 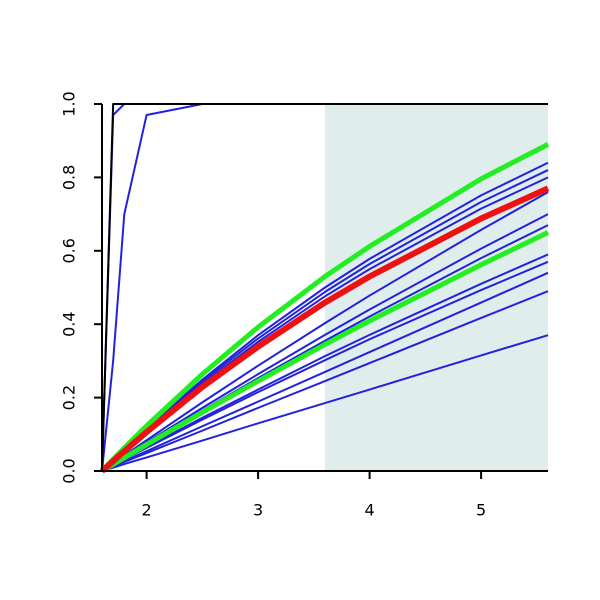 What do you see at coordinates (147, 510) in the screenshot?
I see `x-tick-label: 2` at bounding box center [147, 510].